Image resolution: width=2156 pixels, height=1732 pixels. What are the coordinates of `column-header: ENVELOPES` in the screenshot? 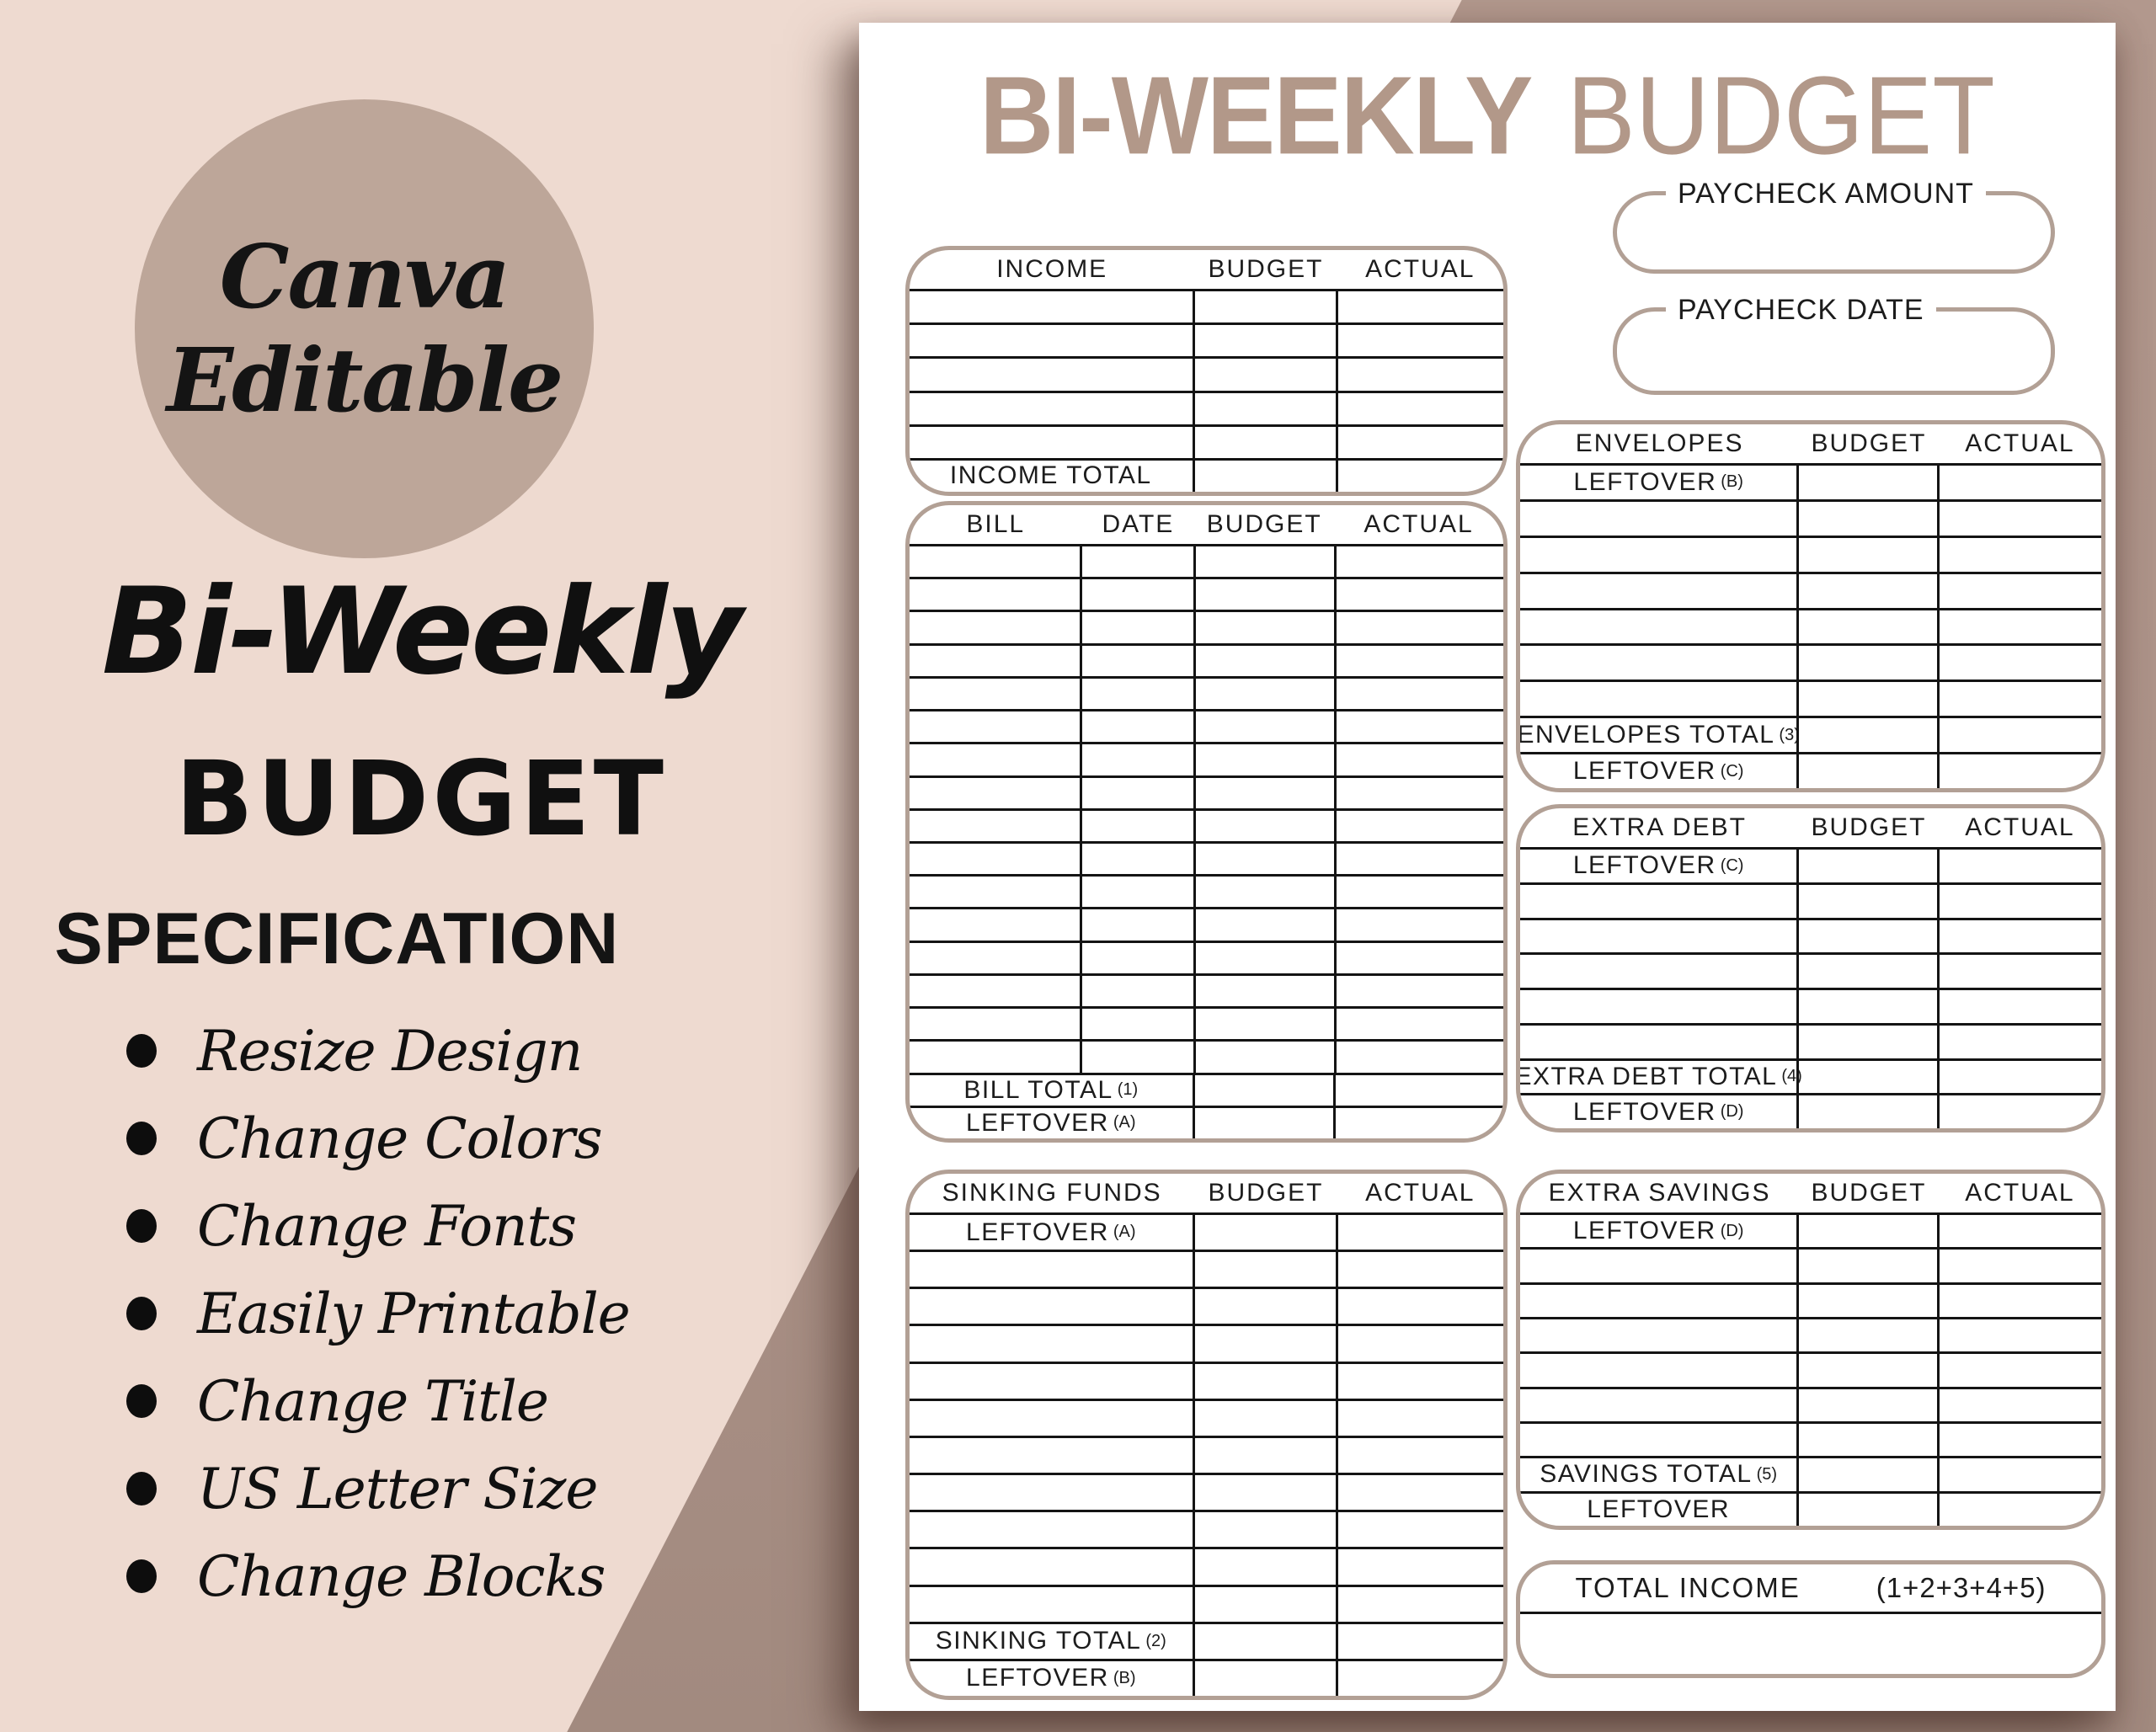 It's located at (1659, 443).